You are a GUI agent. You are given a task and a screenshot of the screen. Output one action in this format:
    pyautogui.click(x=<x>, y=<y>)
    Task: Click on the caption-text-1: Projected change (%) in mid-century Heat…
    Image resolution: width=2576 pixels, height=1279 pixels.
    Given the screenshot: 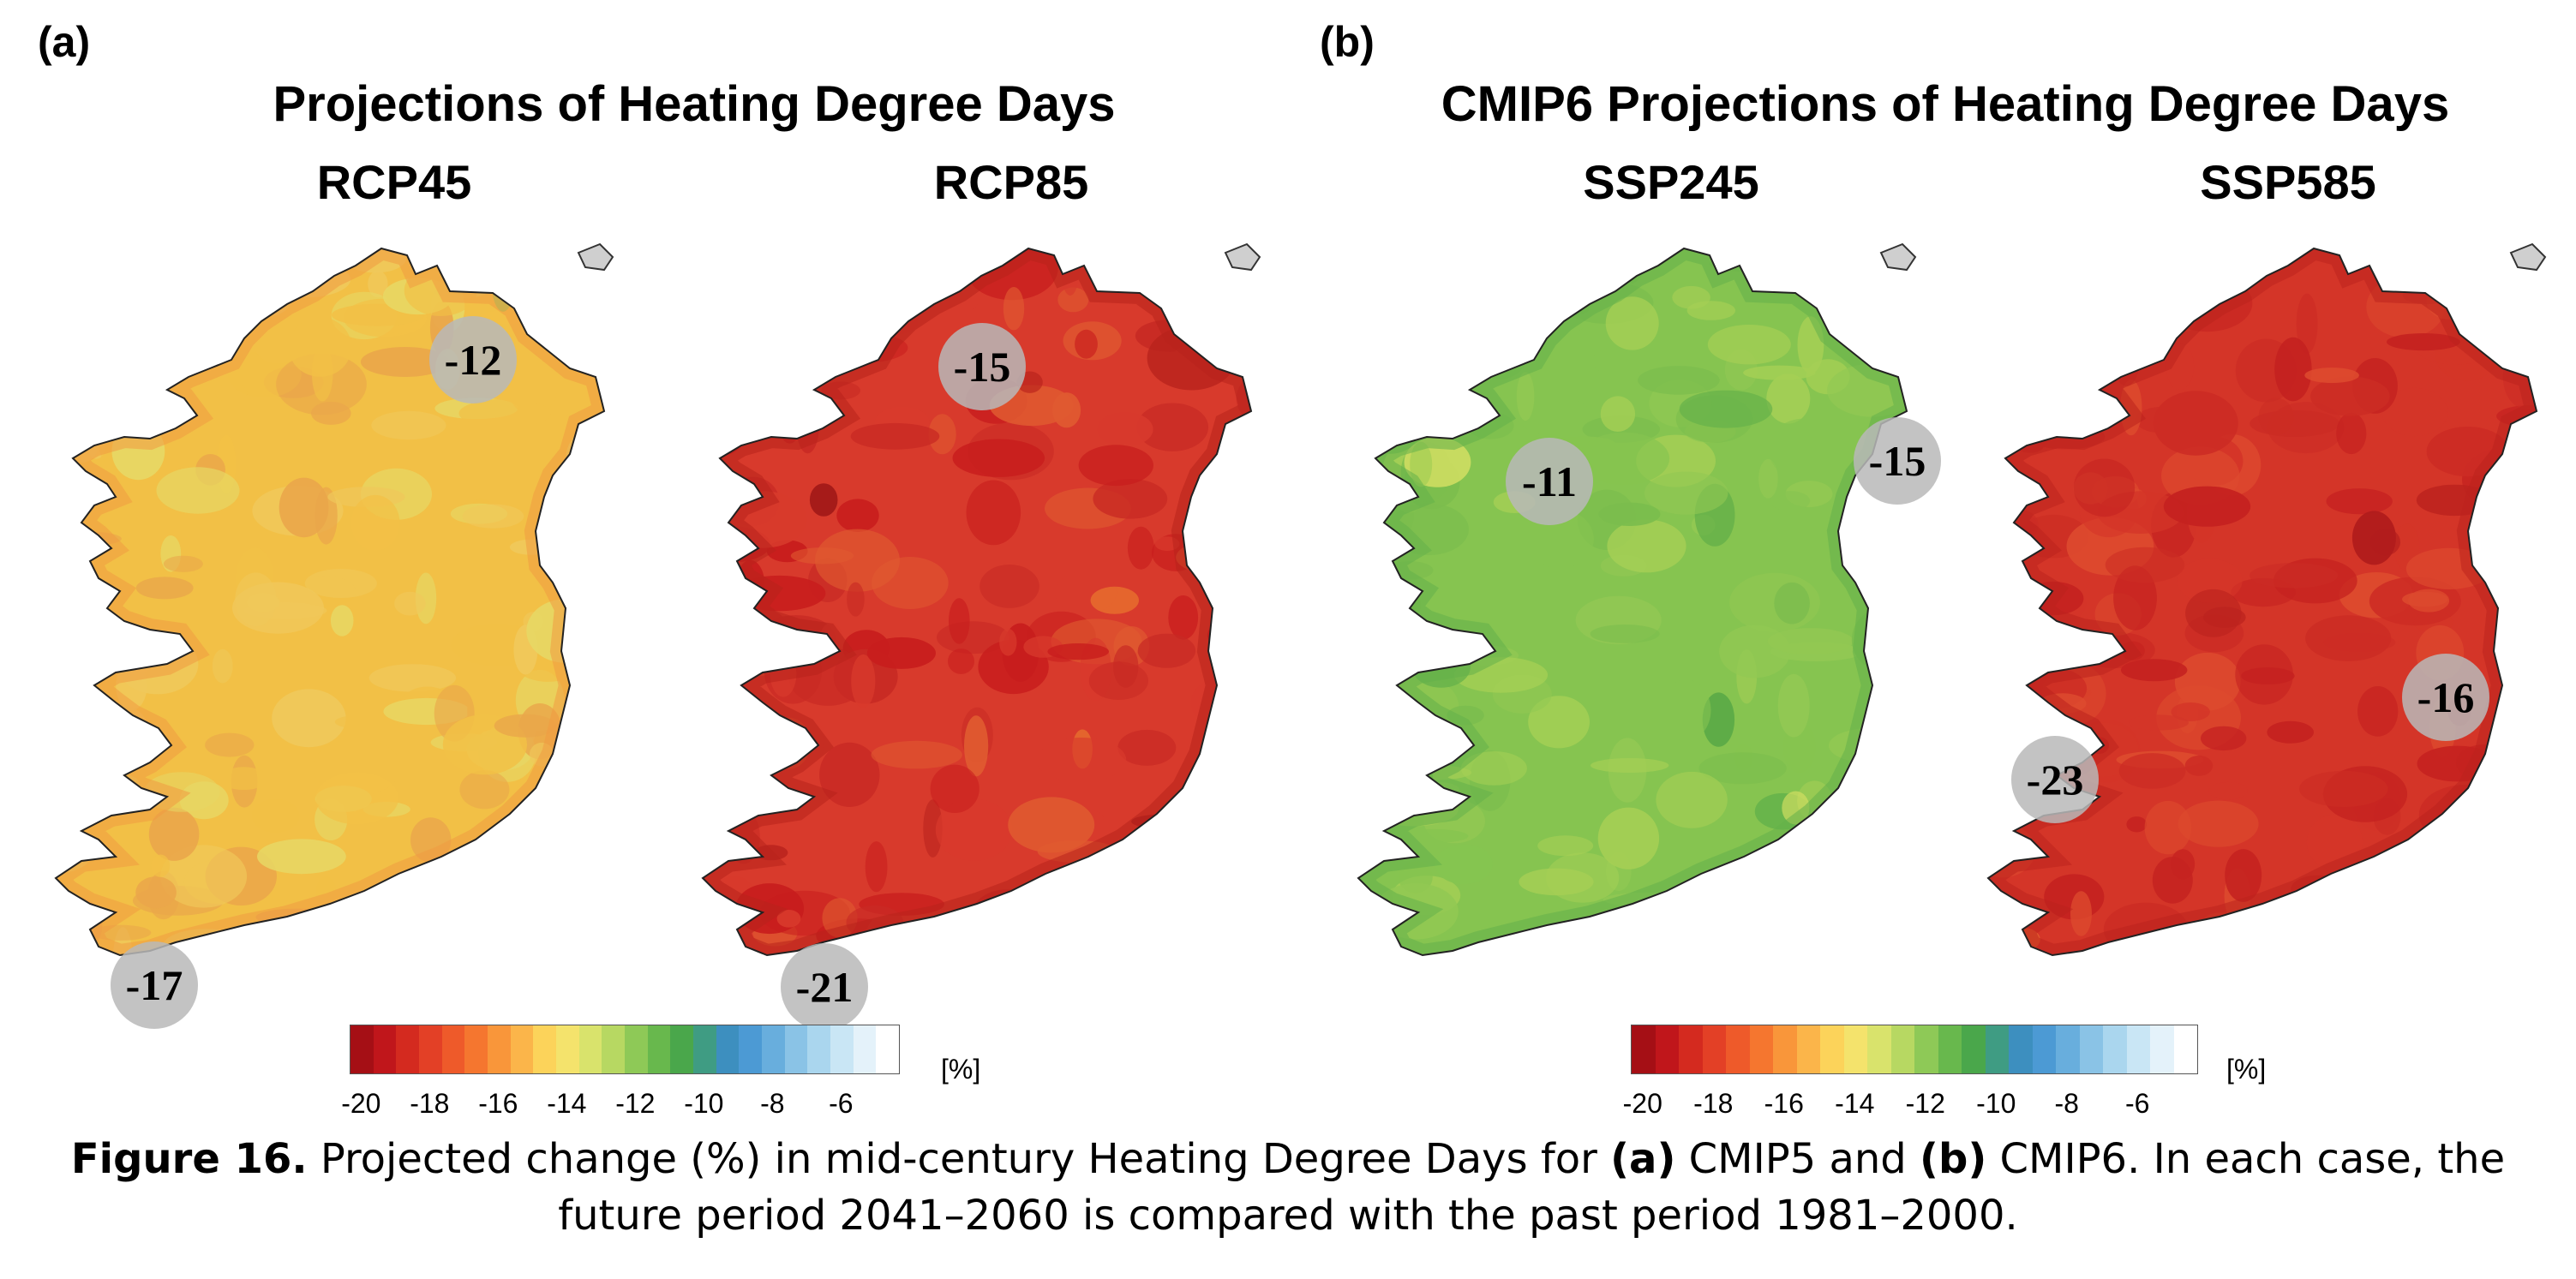 What is the action you would take?
    pyautogui.click(x=959, y=1159)
    